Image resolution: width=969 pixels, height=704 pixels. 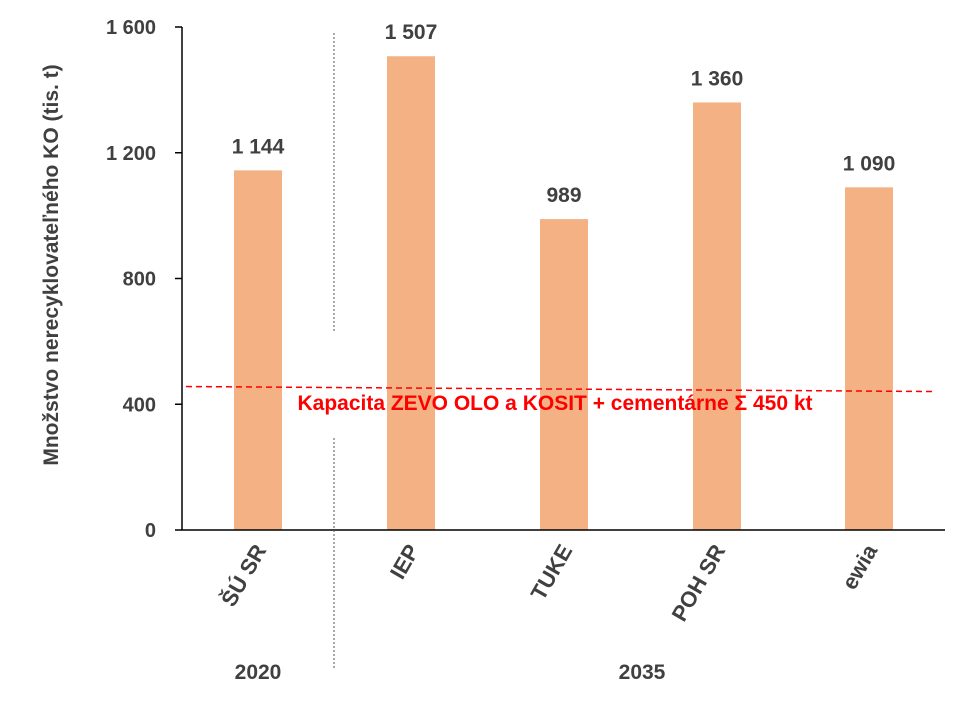 What do you see at coordinates (411, 32) in the screenshot?
I see `data-label: 1 507` at bounding box center [411, 32].